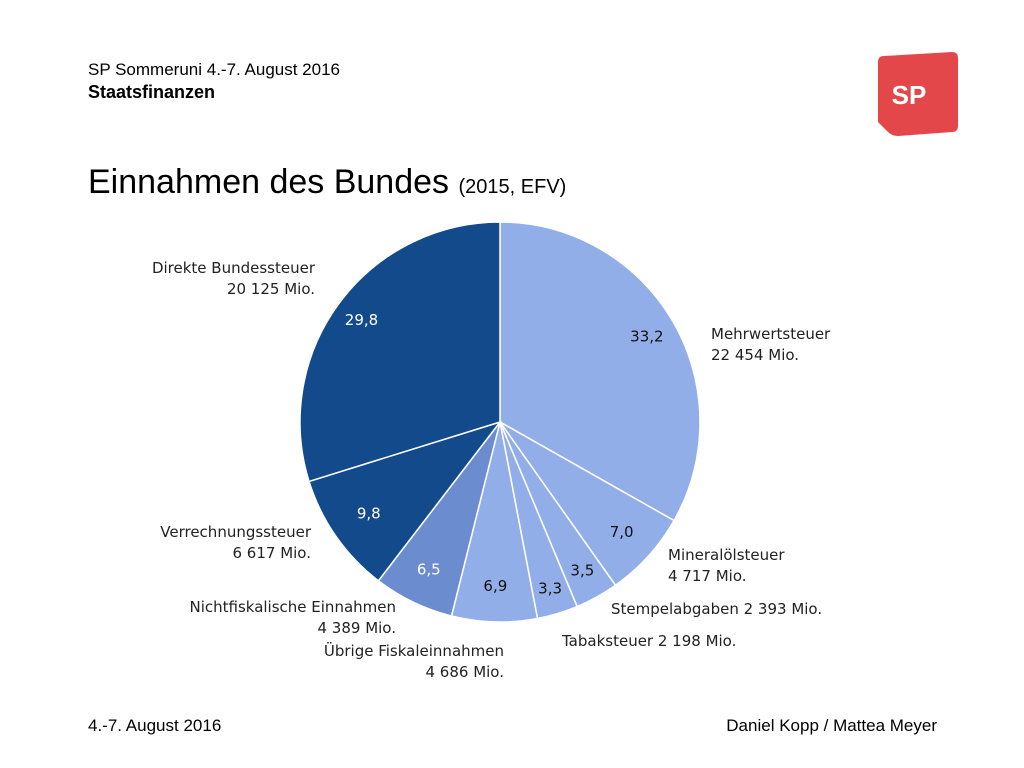 This screenshot has width=1024, height=768. I want to click on amount-label: 20 125 Mio., so click(271, 289).